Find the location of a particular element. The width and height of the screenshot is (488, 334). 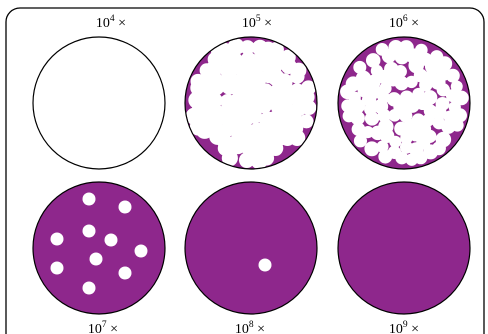

plate-label-3: 106 × is located at coordinates (404, 22).